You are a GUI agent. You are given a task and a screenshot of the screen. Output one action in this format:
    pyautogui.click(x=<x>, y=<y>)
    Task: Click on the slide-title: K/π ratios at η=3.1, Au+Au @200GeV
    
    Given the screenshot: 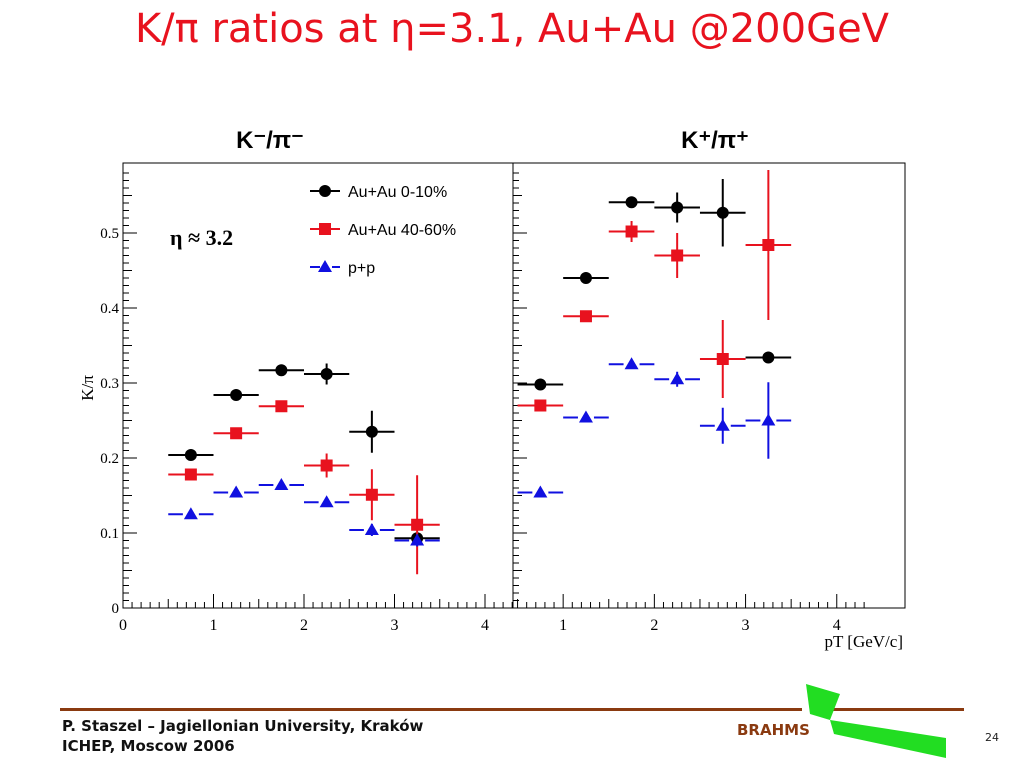 What is the action you would take?
    pyautogui.click(x=512, y=29)
    